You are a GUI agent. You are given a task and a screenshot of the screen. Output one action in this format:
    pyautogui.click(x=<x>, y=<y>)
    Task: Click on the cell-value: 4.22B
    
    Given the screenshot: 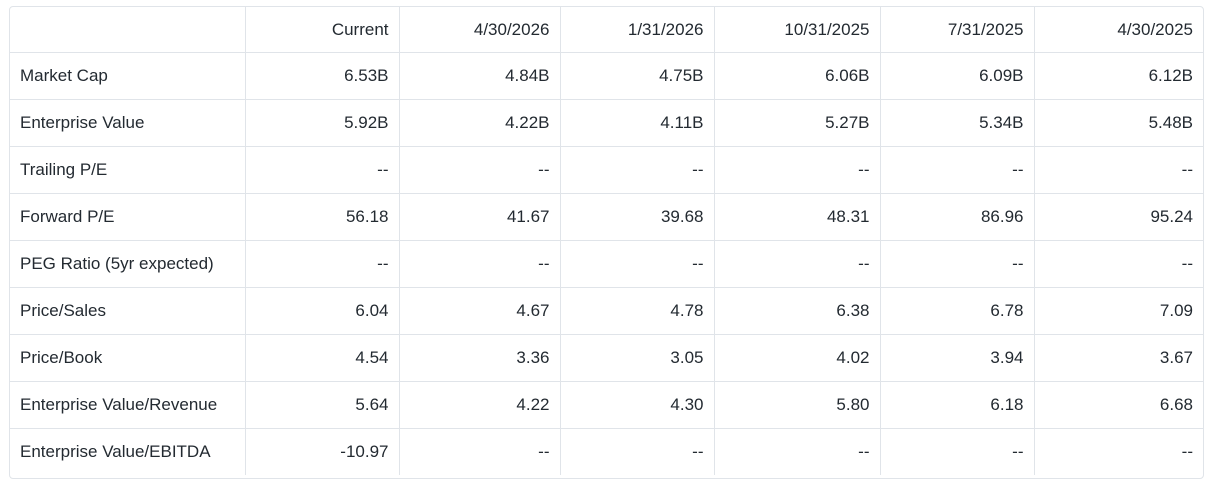 What is the action you would take?
    pyautogui.click(x=480, y=123)
    